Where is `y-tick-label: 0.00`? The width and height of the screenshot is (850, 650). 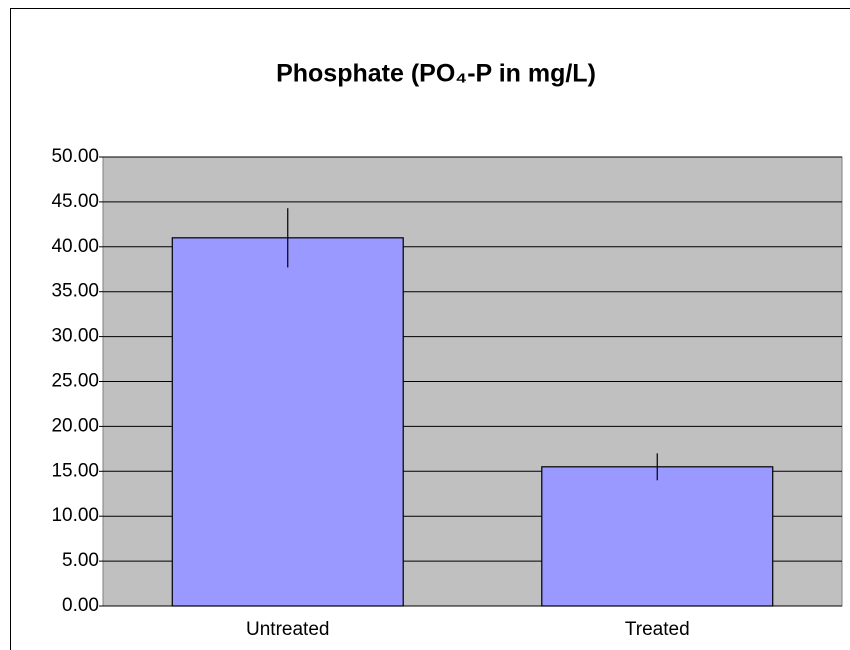 y-tick-label: 0.00 is located at coordinates (80, 605).